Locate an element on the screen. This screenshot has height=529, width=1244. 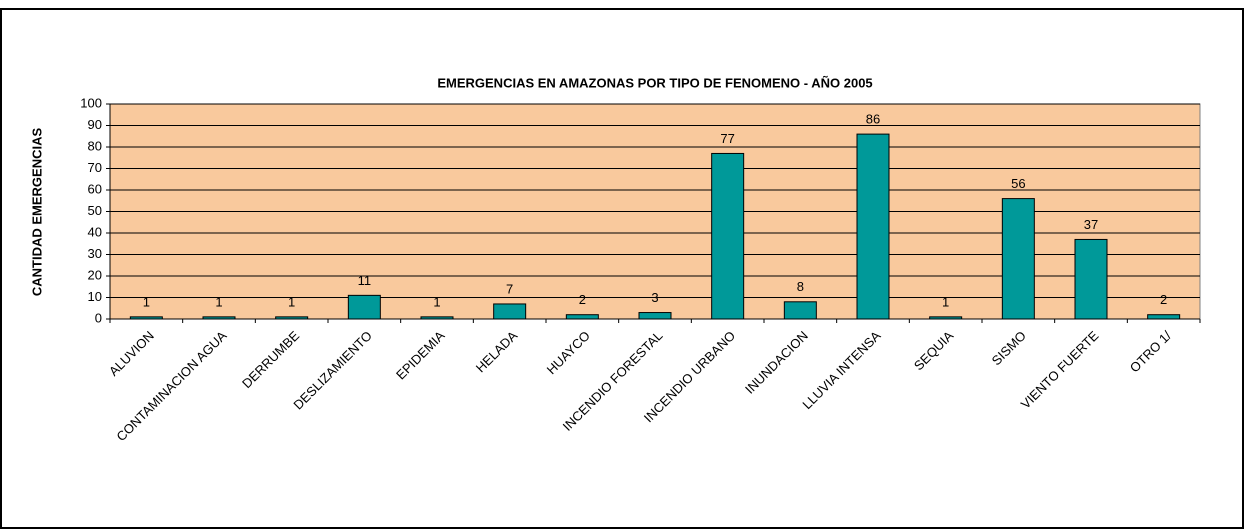
y-tick-label: 40 is located at coordinates (95, 231).